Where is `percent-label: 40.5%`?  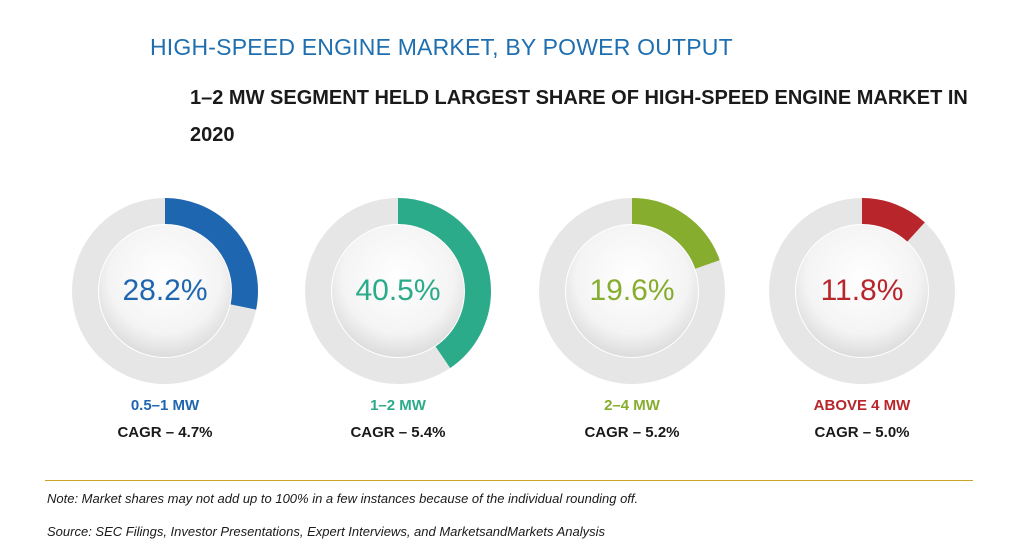 percent-label: 40.5% is located at coordinates (398, 290).